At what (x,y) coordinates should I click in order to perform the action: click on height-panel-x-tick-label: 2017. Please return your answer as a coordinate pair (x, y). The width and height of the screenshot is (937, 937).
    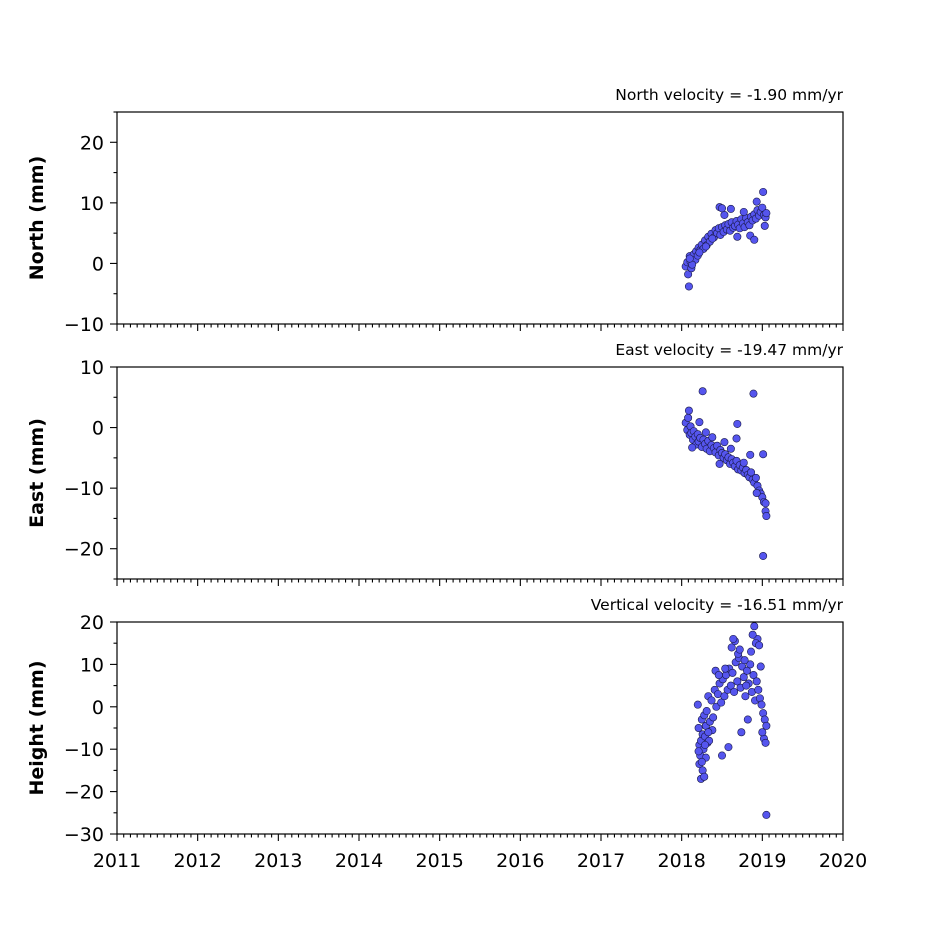
    Looking at the image, I should click on (601, 861).